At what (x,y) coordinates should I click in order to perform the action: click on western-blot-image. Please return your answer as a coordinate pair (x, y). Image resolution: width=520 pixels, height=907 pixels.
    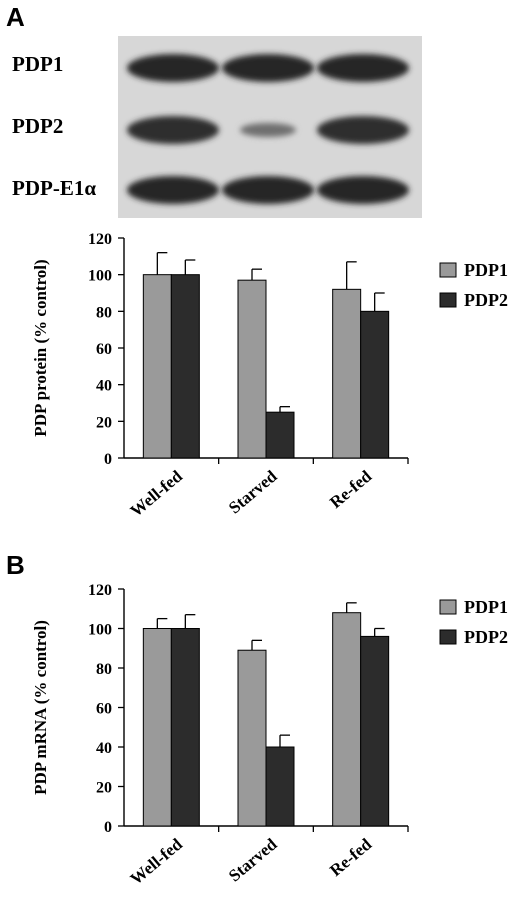
    Looking at the image, I should click on (270, 127).